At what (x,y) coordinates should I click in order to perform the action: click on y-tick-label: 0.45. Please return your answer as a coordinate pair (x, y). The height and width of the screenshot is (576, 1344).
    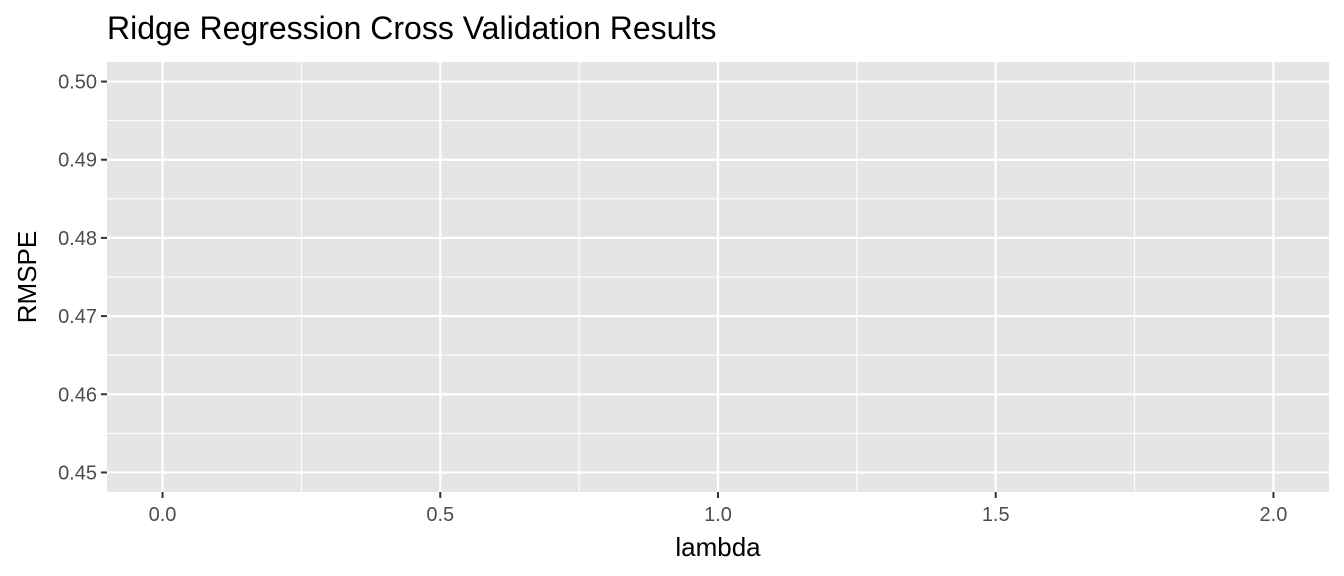
    Looking at the image, I should click on (77, 473).